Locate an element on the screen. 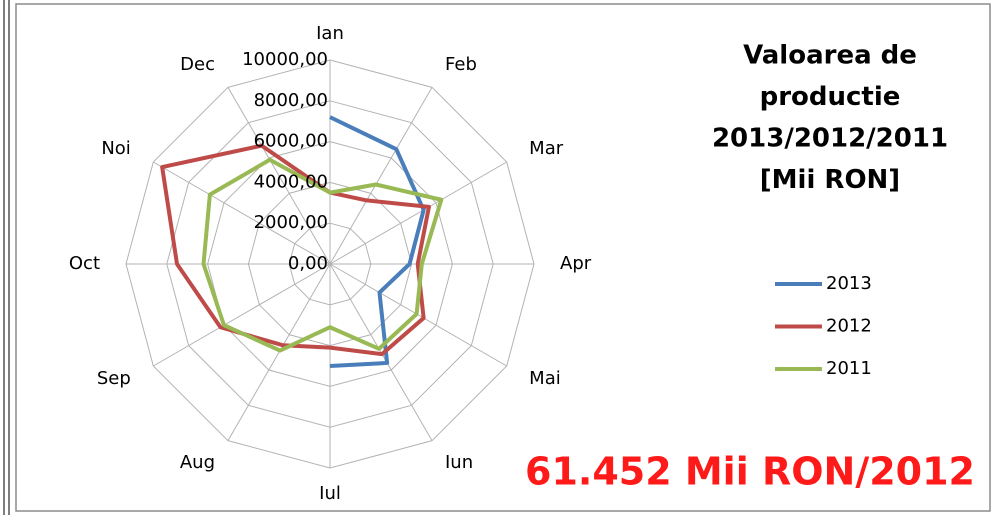 This screenshot has height=519, width=999. annotation: 61.452 Mii RON/2012 is located at coordinates (750, 472).